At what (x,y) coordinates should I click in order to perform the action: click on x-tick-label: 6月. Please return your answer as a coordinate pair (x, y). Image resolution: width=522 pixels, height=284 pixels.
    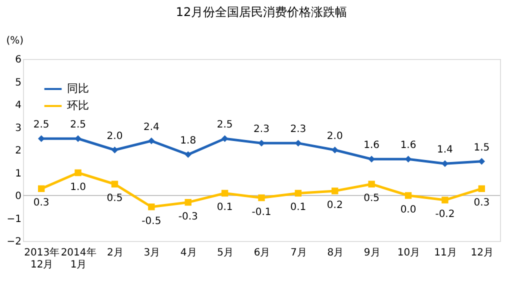
    Looking at the image, I should click on (262, 253).